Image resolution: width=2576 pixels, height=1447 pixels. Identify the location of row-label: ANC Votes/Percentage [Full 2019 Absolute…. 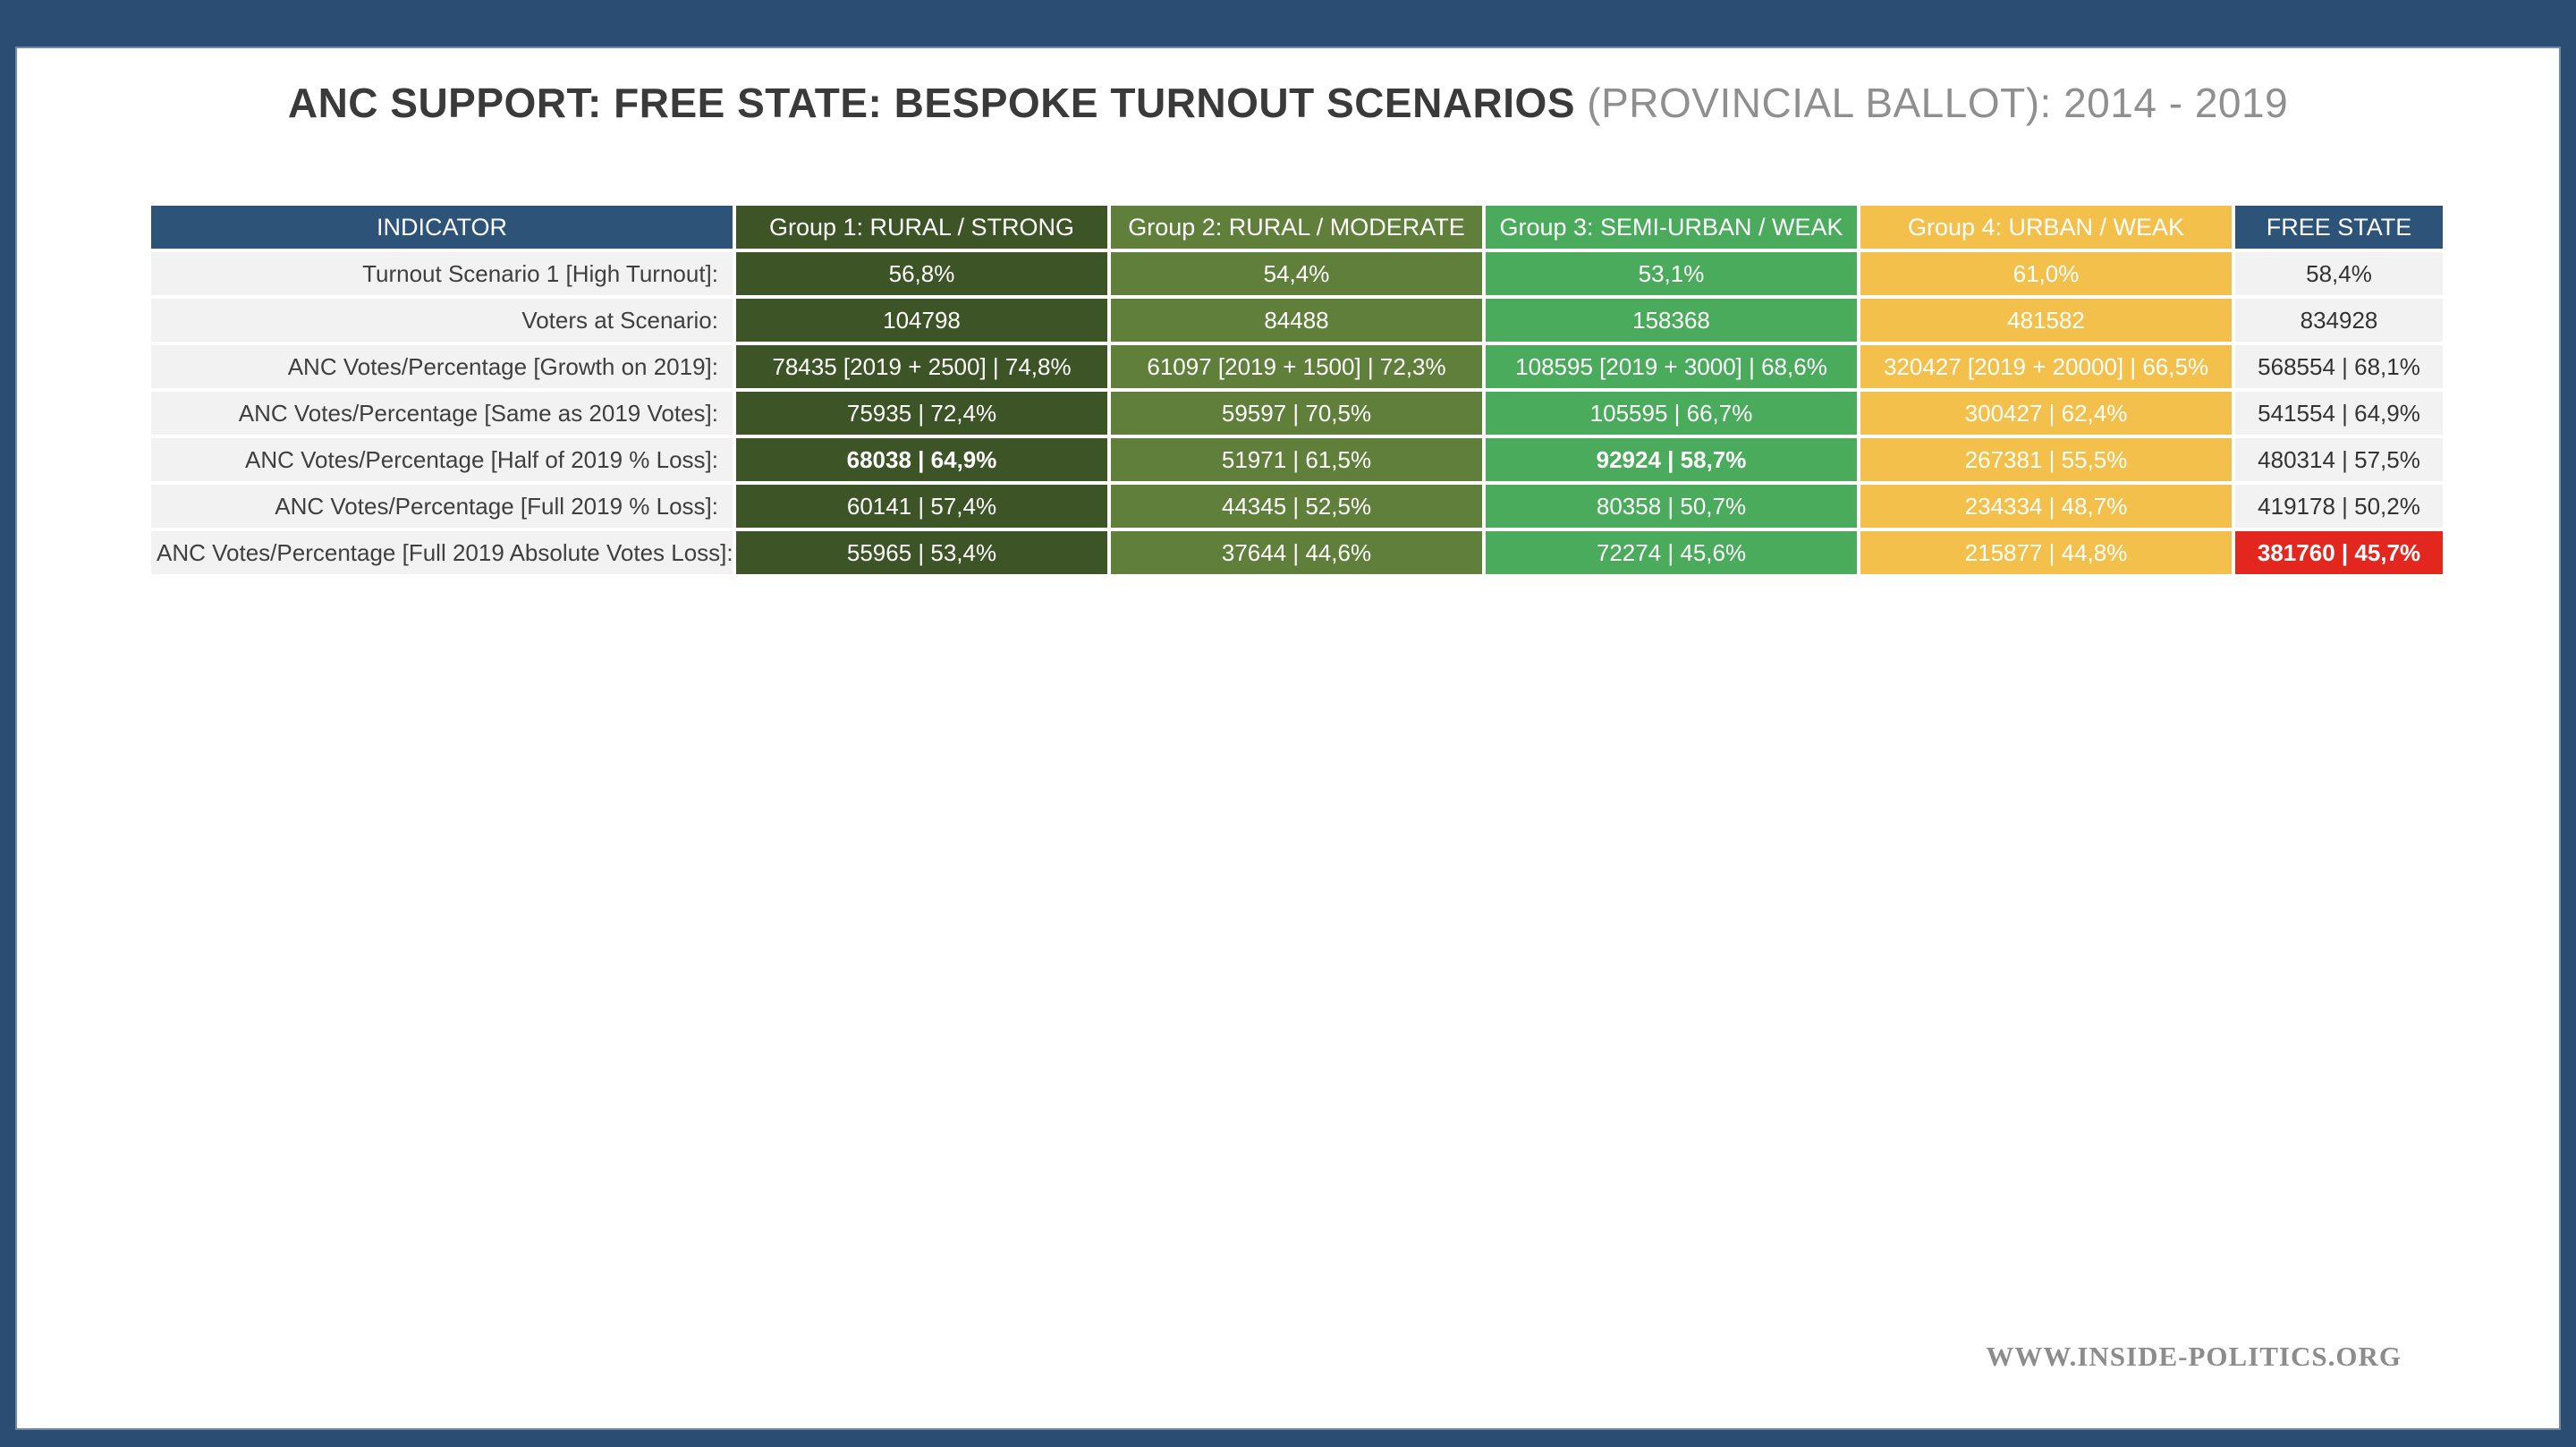
(442, 552).